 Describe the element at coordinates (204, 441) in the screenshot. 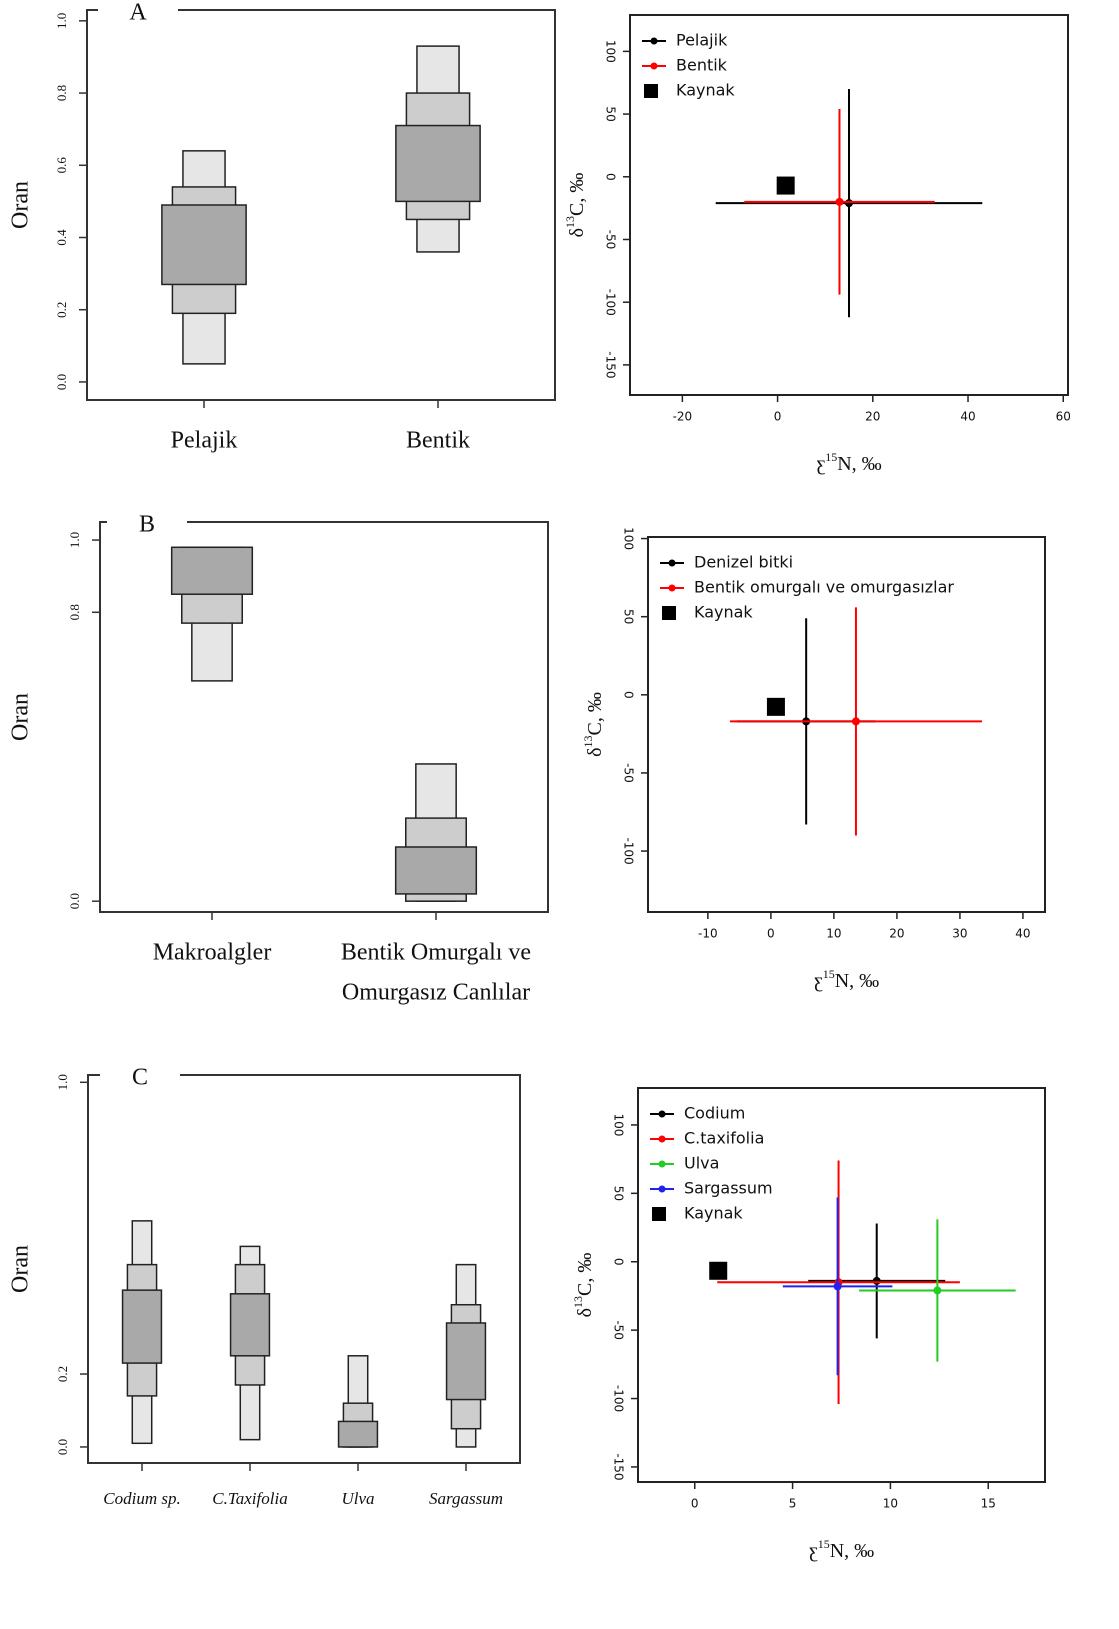

I see `x-tick-label: Pelajik` at that location.